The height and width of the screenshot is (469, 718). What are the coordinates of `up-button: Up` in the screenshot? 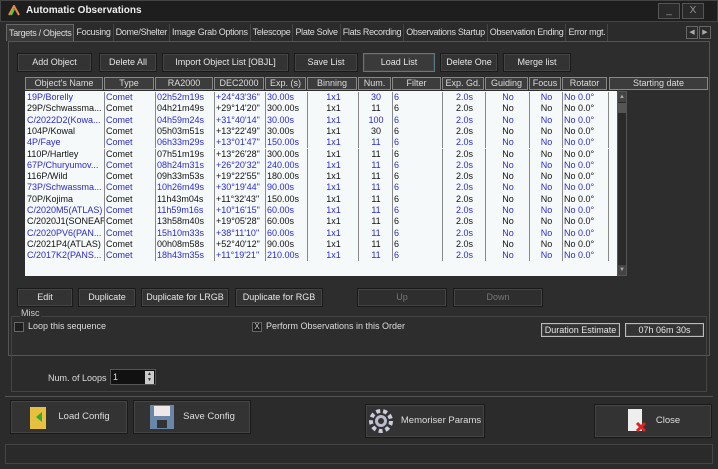 It's located at (402, 297).